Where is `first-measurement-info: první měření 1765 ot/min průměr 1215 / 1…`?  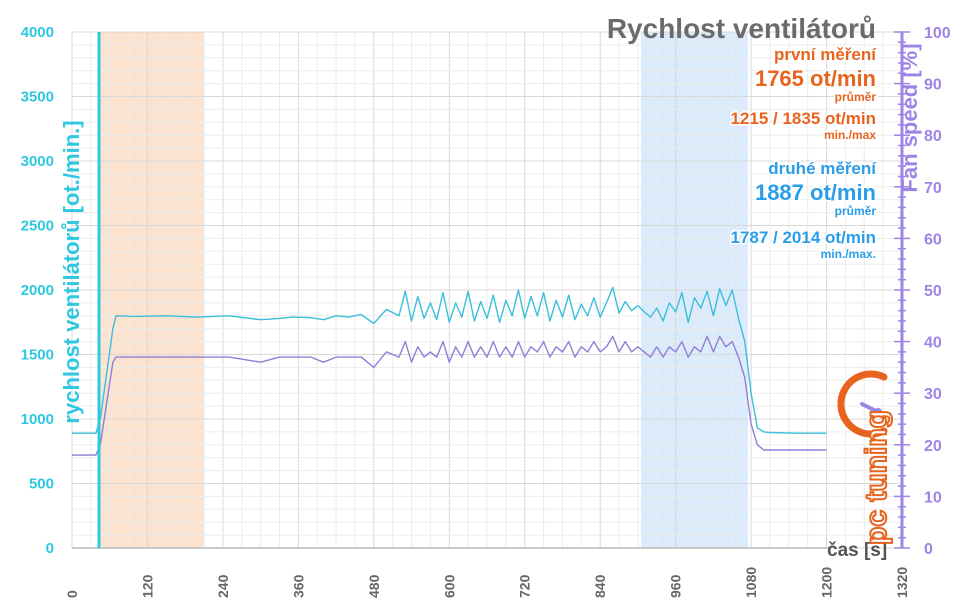
first-measurement-info: první měření 1765 ot/min průměr 1215 / 1… is located at coordinates (804, 94).